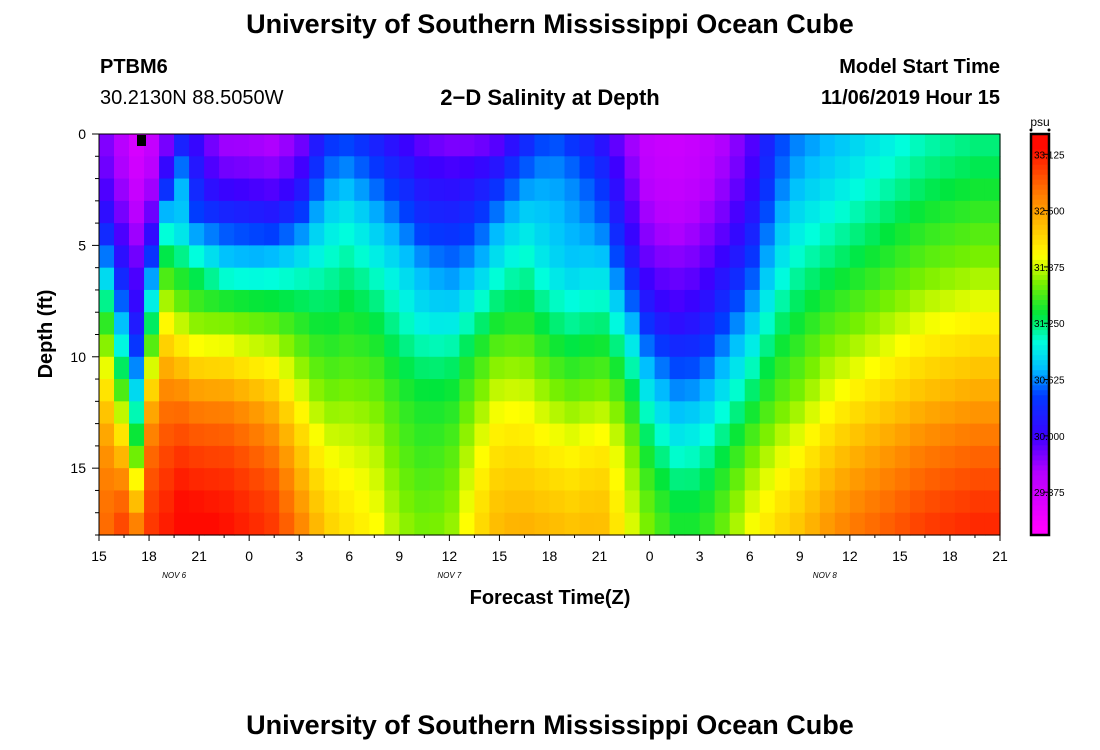 Image resolution: width=1100 pixels, height=750 pixels. I want to click on x-tick-label: 15, so click(900, 556).